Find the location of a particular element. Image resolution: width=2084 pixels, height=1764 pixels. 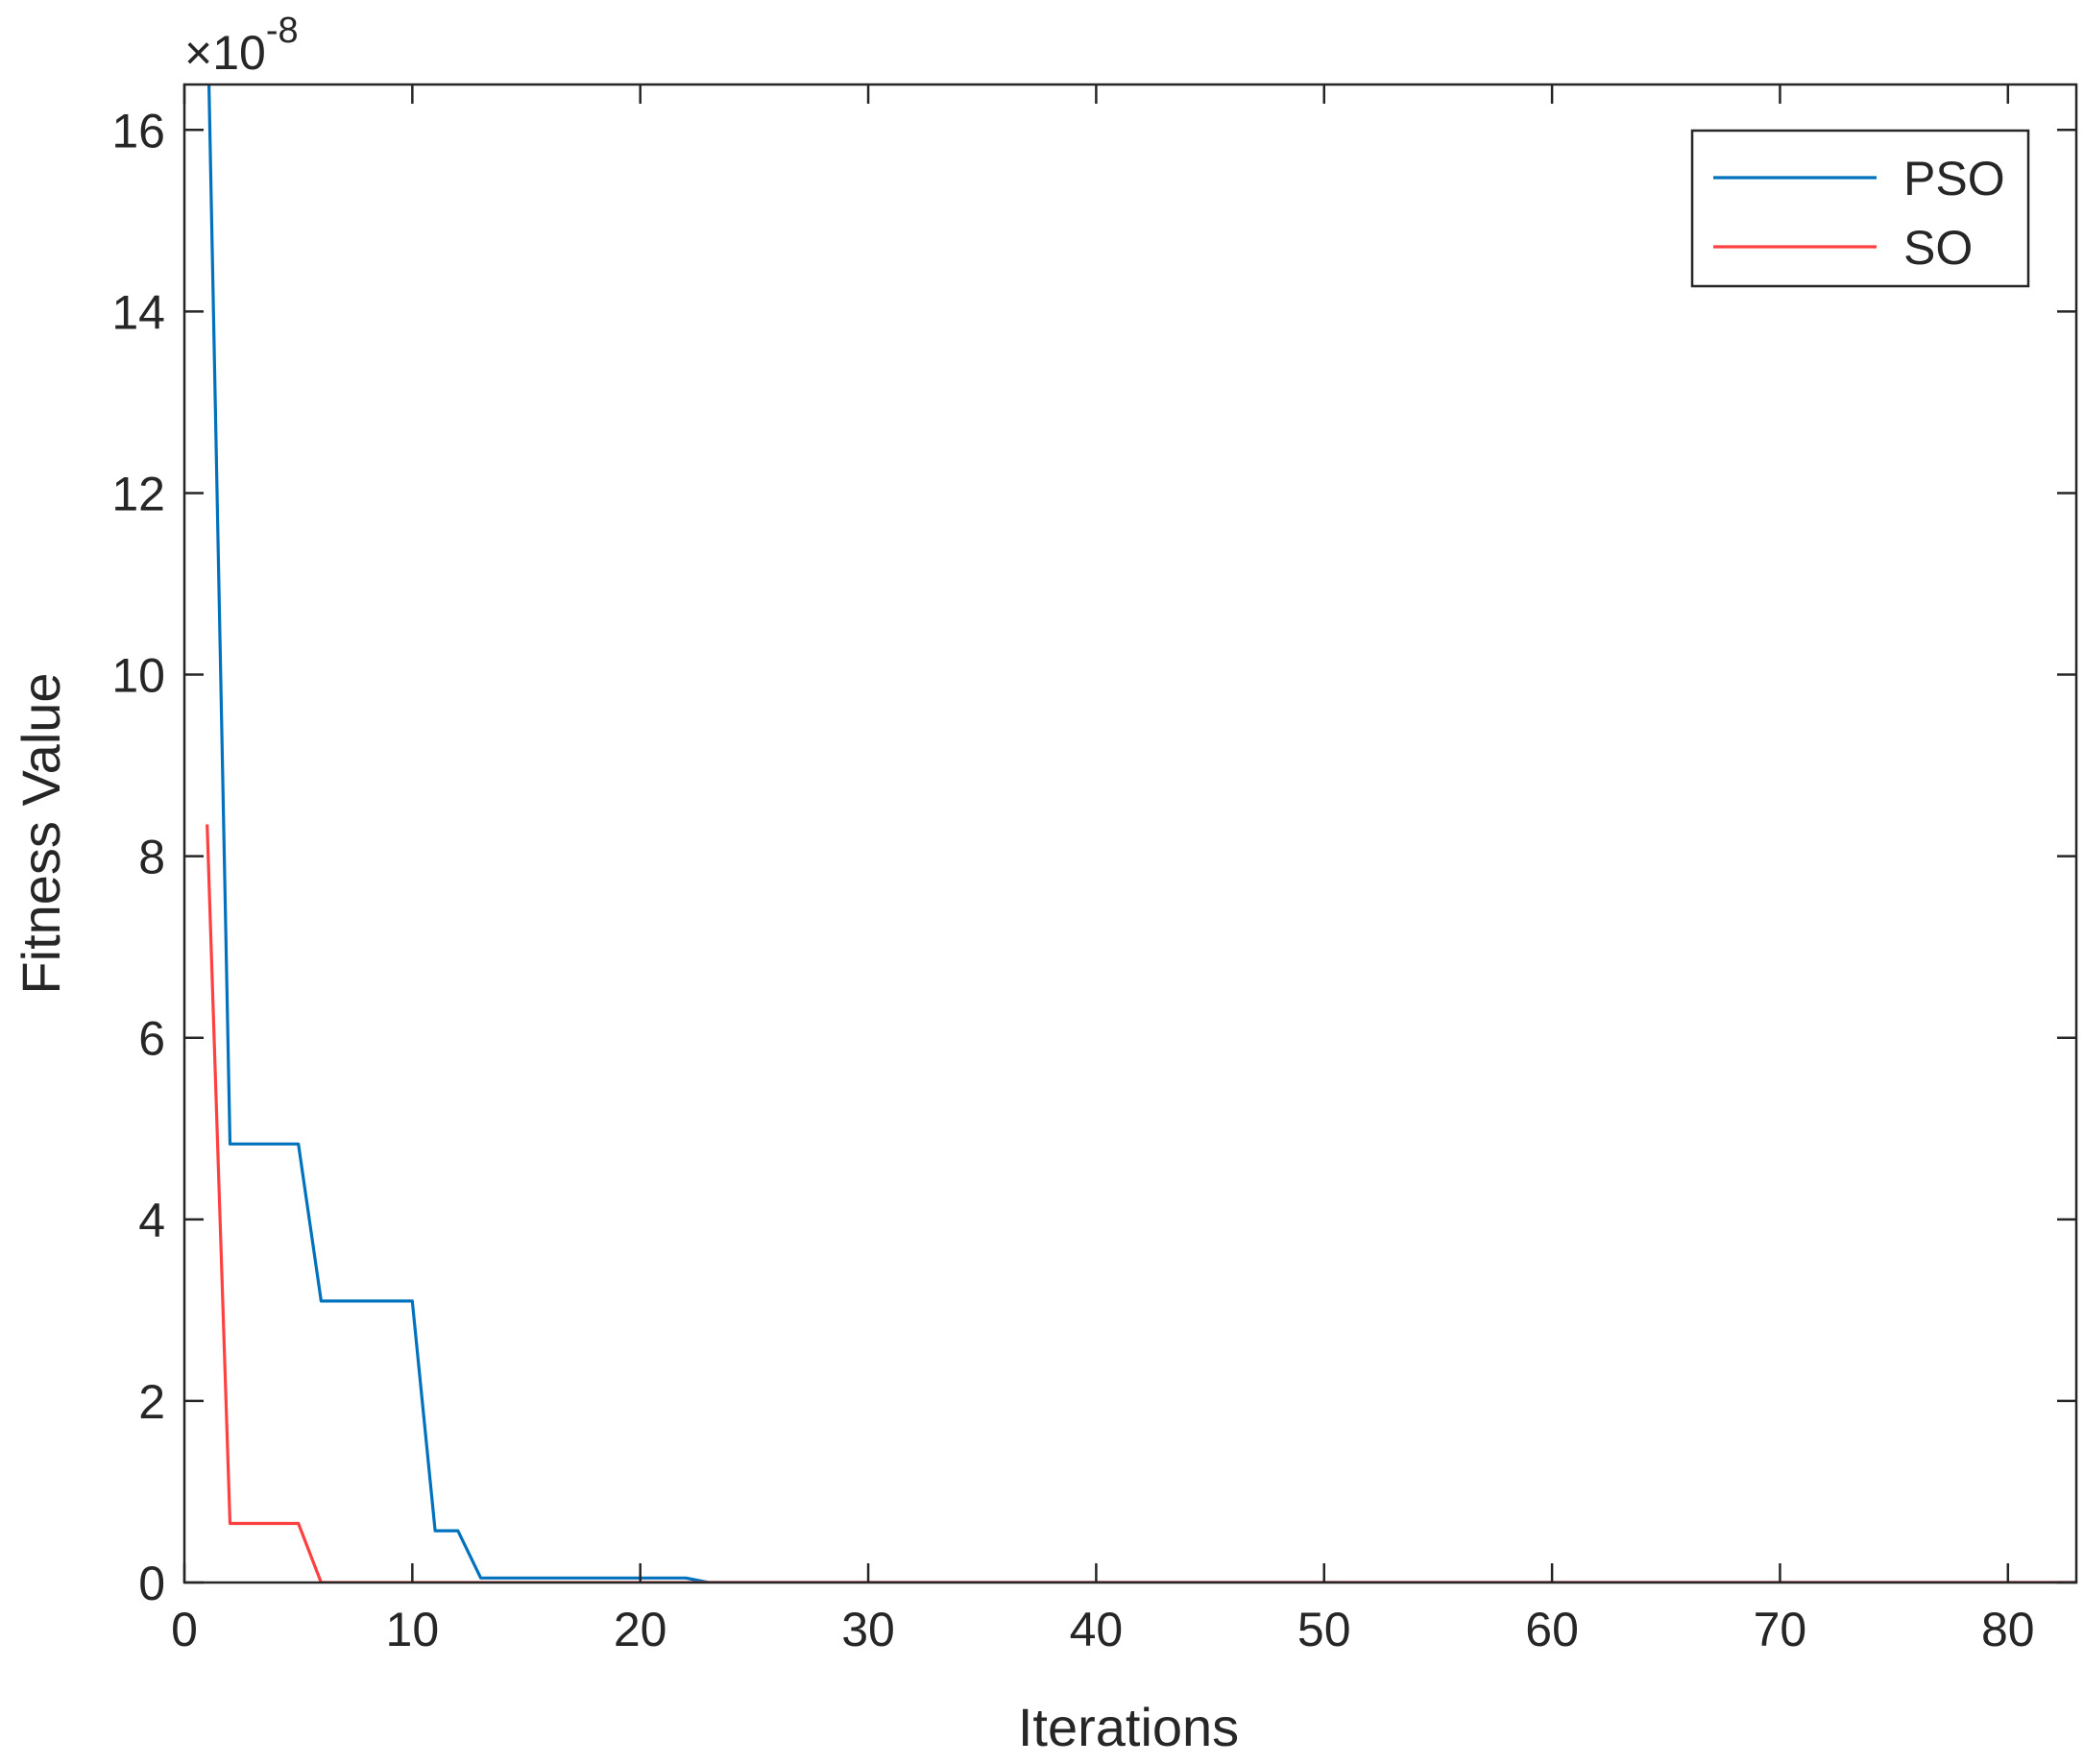

x-tick-label: 30 is located at coordinates (868, 1629).